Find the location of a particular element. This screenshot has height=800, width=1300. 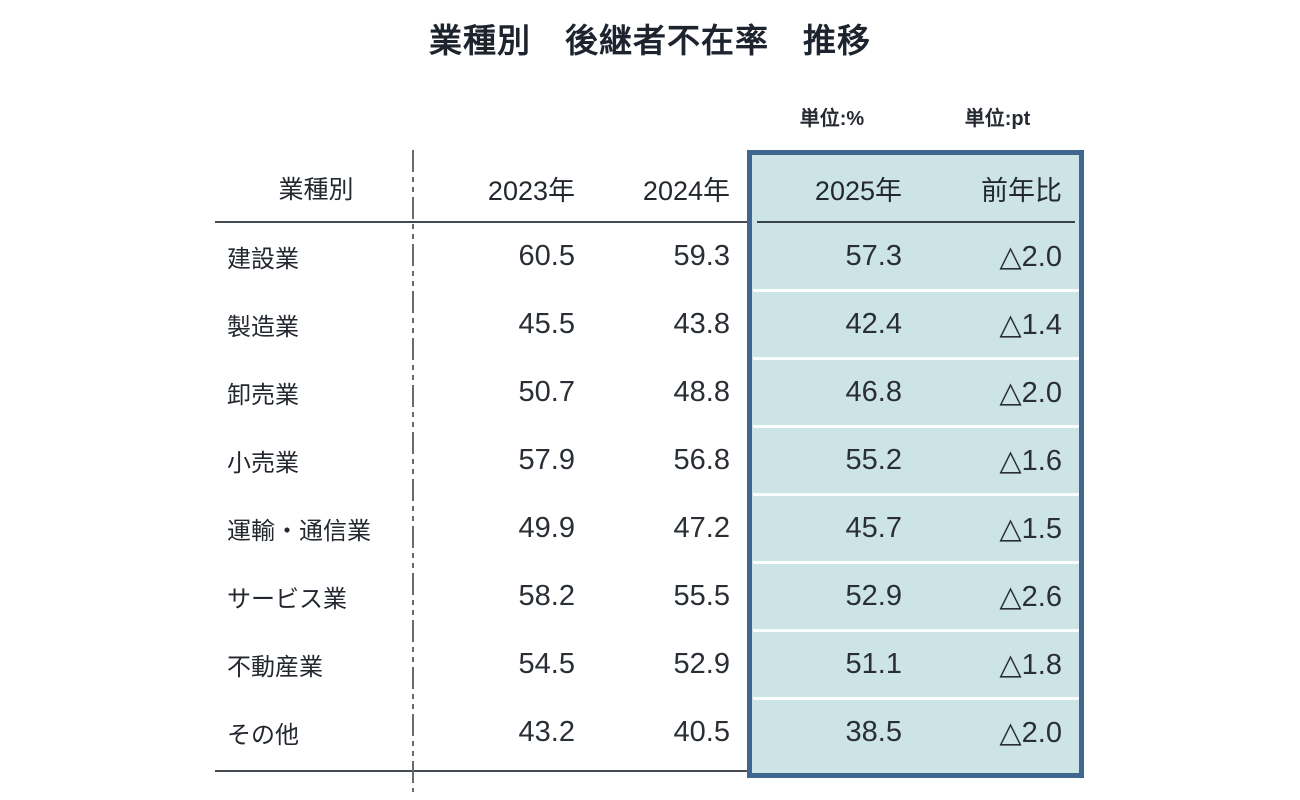

value-yoy: △1.5 is located at coordinates (1030, 528).